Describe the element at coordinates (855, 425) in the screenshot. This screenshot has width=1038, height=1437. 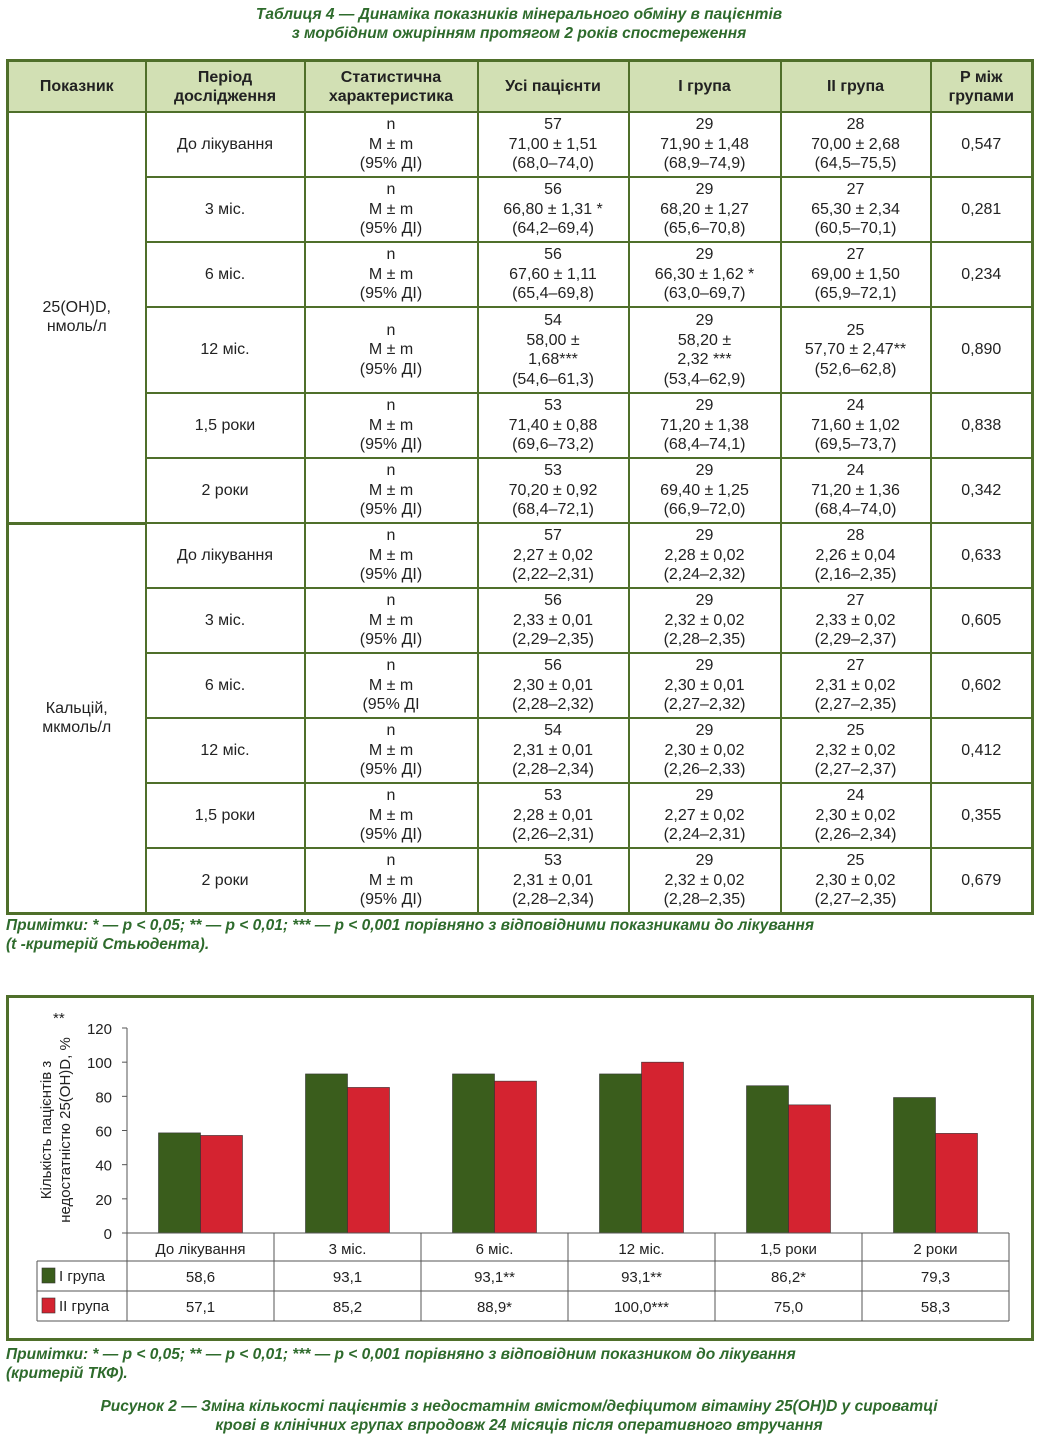
I see `group2-cell-line: 71,60 ± 1,02` at that location.